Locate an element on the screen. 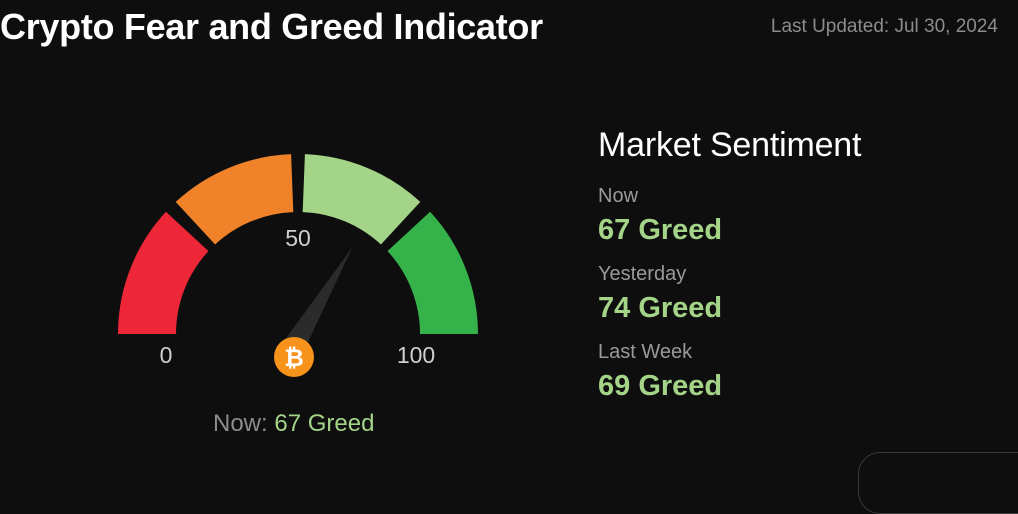  gauge-needle is located at coordinates (318, 299).